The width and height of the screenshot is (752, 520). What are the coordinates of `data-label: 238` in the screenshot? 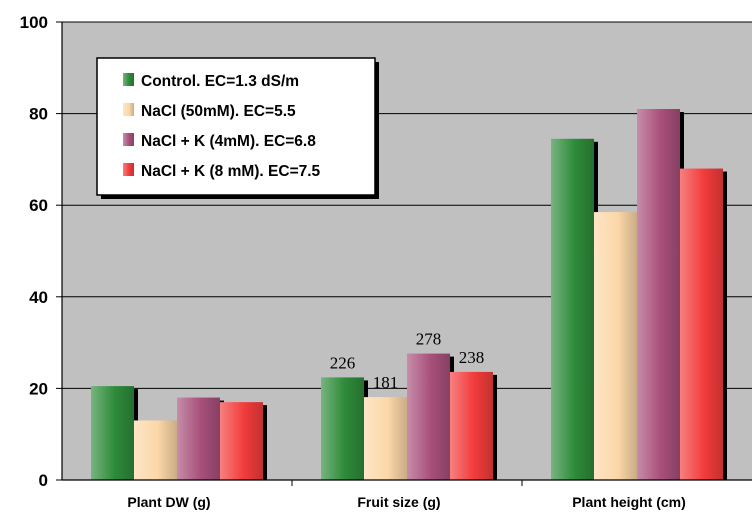 It's located at (472, 357).